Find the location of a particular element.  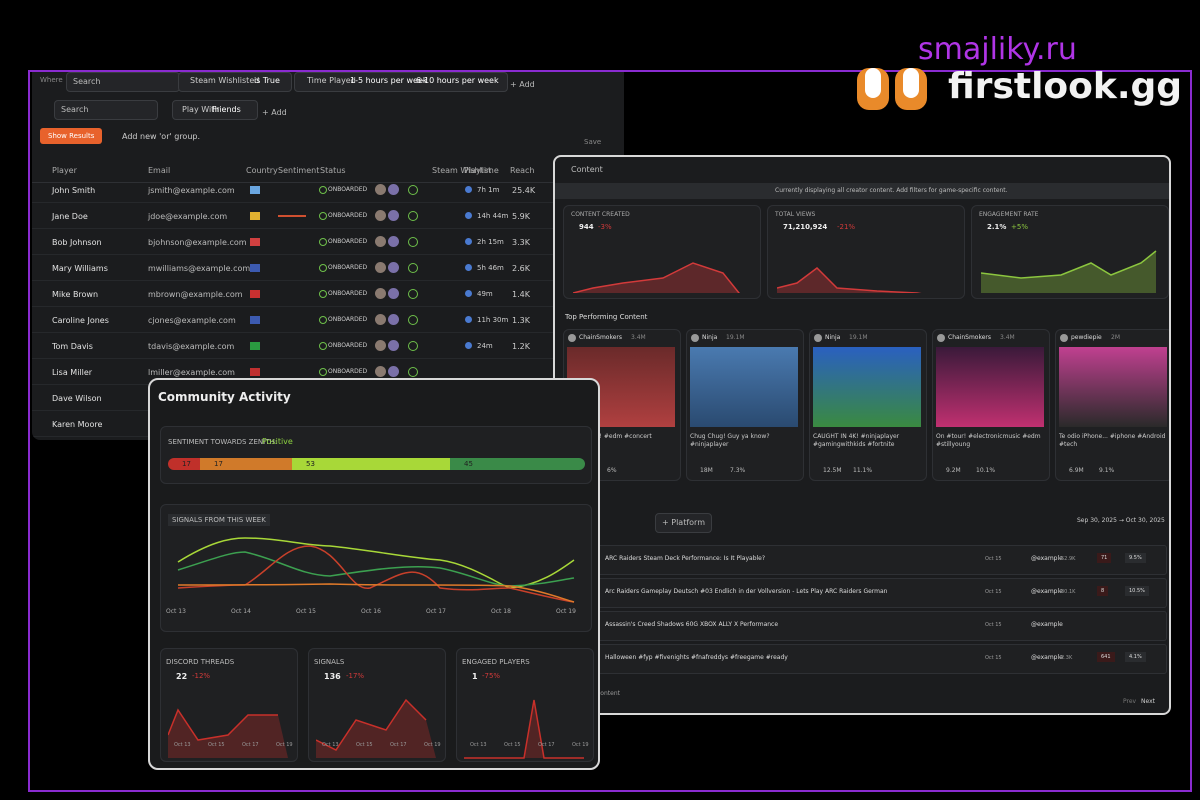

reach: 3.3K is located at coordinates (521, 242).